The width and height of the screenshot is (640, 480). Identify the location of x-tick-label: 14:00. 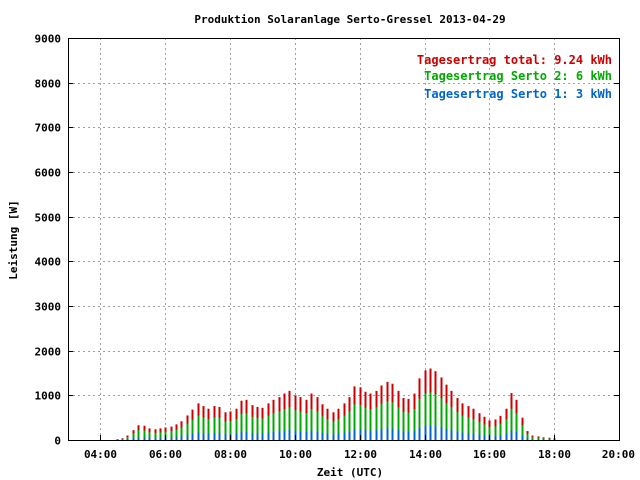
(425, 454).